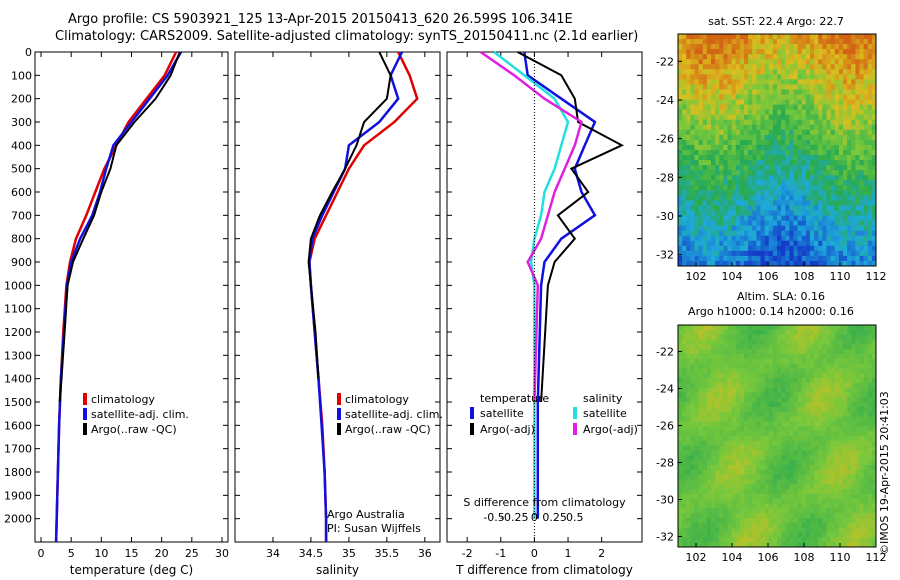  What do you see at coordinates (339, 399) in the screenshot?
I see `panel2-legend-swatch` at bounding box center [339, 399].